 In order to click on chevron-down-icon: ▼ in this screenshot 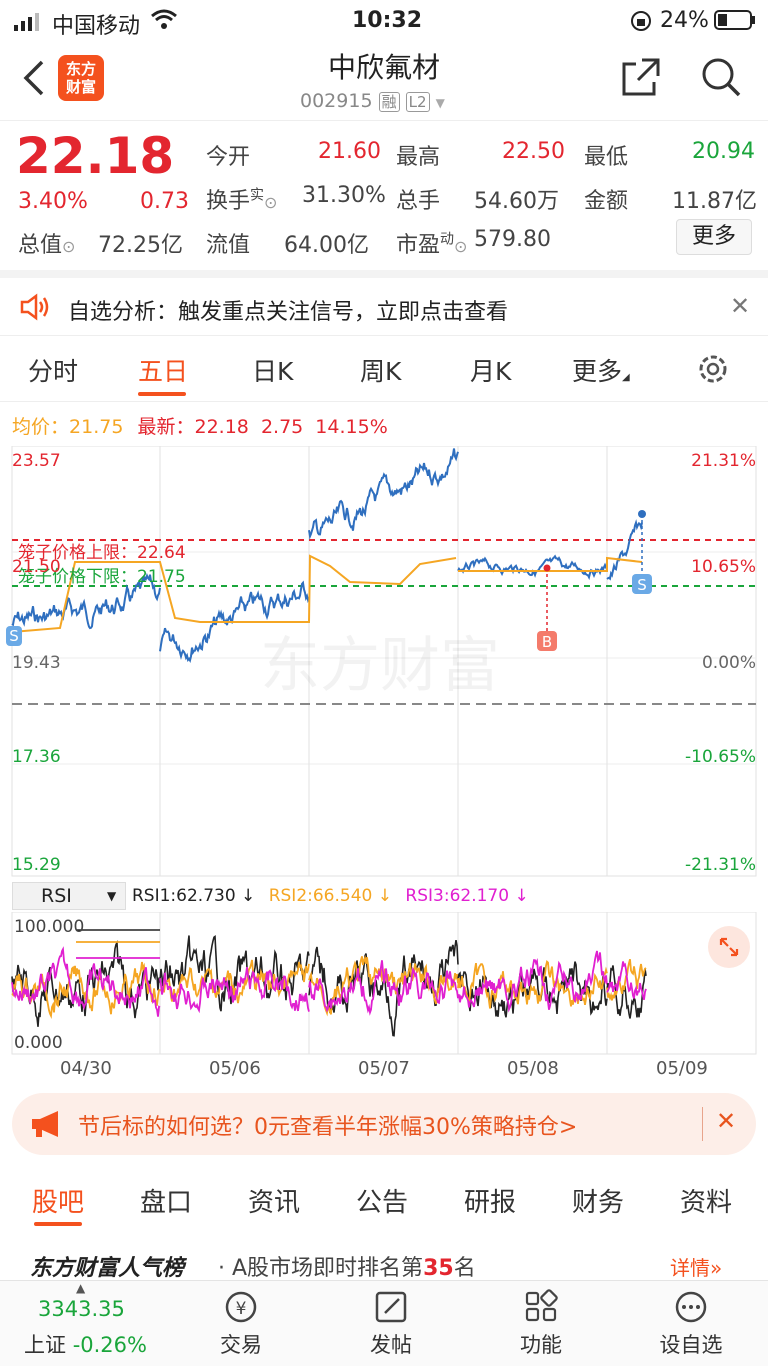, I will do `click(440, 103)`.